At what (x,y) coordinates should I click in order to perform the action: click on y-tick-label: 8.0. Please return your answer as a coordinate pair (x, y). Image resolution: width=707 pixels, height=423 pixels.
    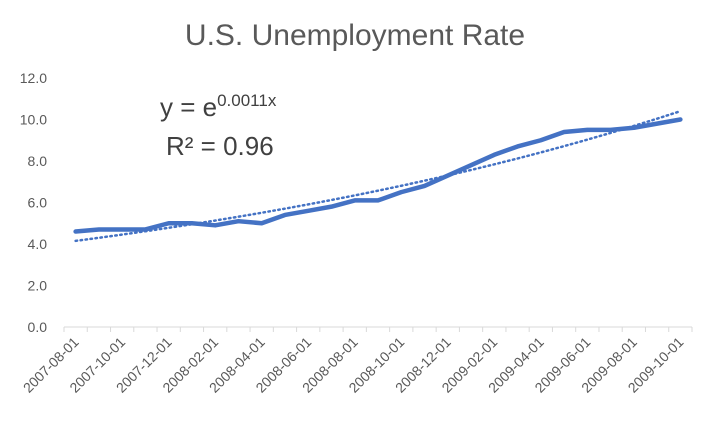
    Looking at the image, I should click on (38, 161).